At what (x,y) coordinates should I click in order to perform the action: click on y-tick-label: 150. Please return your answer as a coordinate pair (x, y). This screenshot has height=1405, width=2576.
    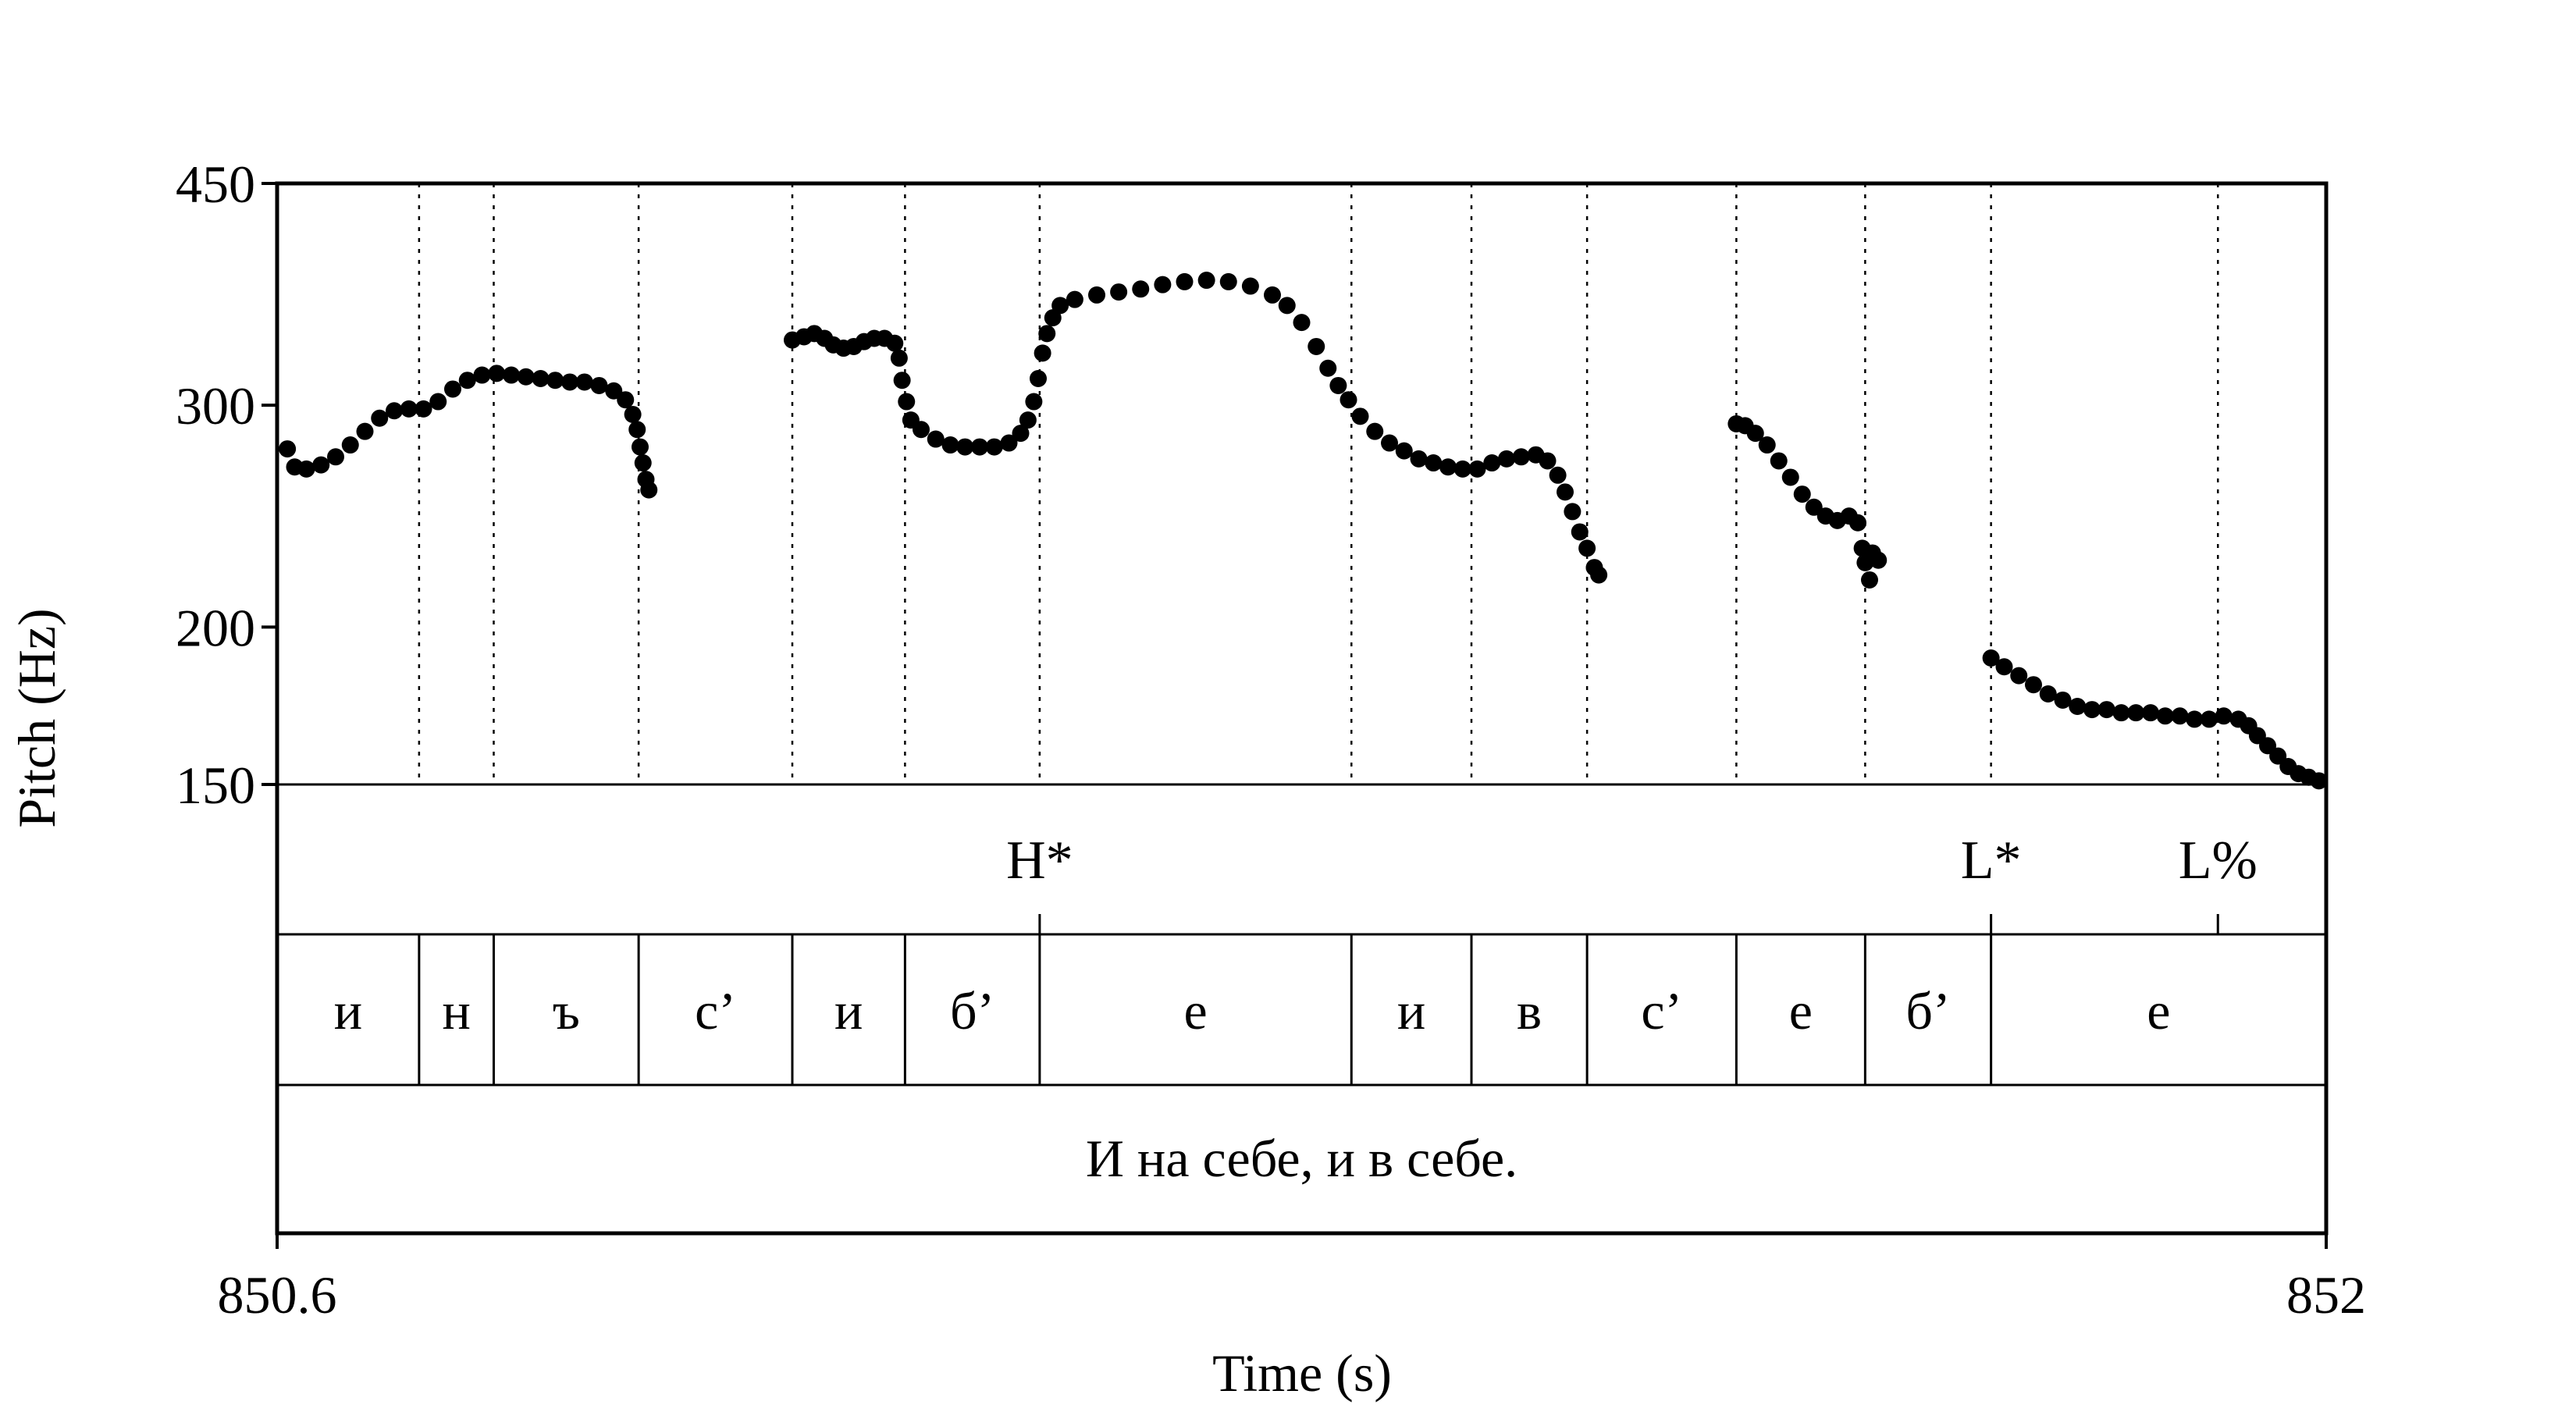
    Looking at the image, I should click on (215, 786).